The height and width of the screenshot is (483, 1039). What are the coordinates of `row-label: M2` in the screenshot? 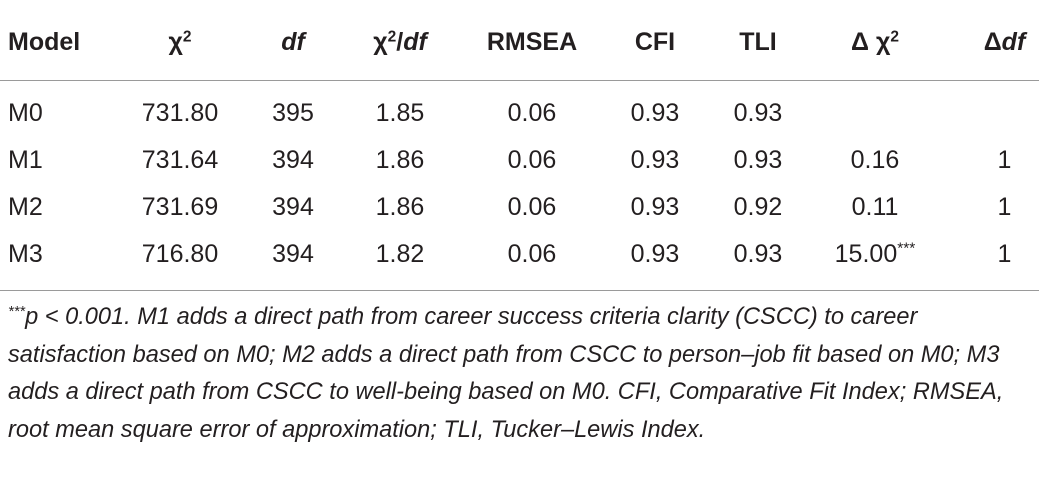 It's located at (60, 198).